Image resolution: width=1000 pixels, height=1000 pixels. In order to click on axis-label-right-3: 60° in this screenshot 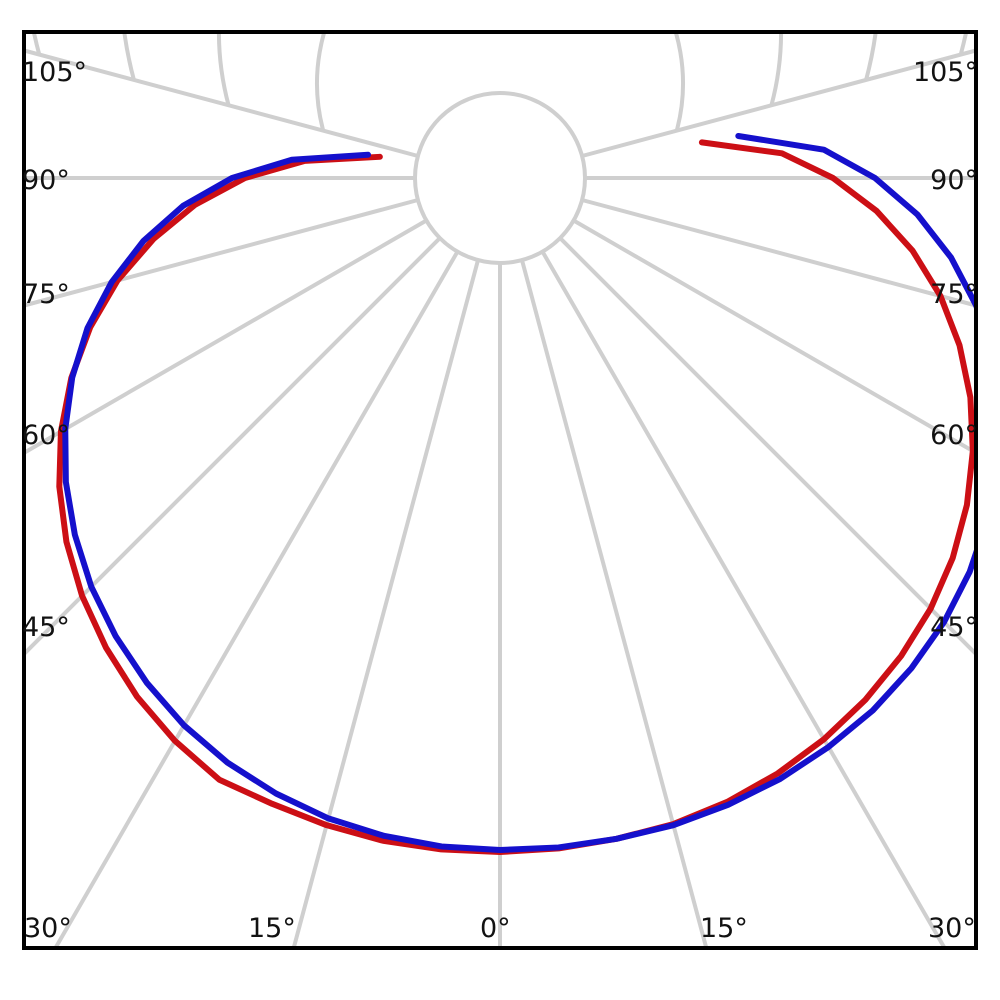, I will do `click(954, 435)`.